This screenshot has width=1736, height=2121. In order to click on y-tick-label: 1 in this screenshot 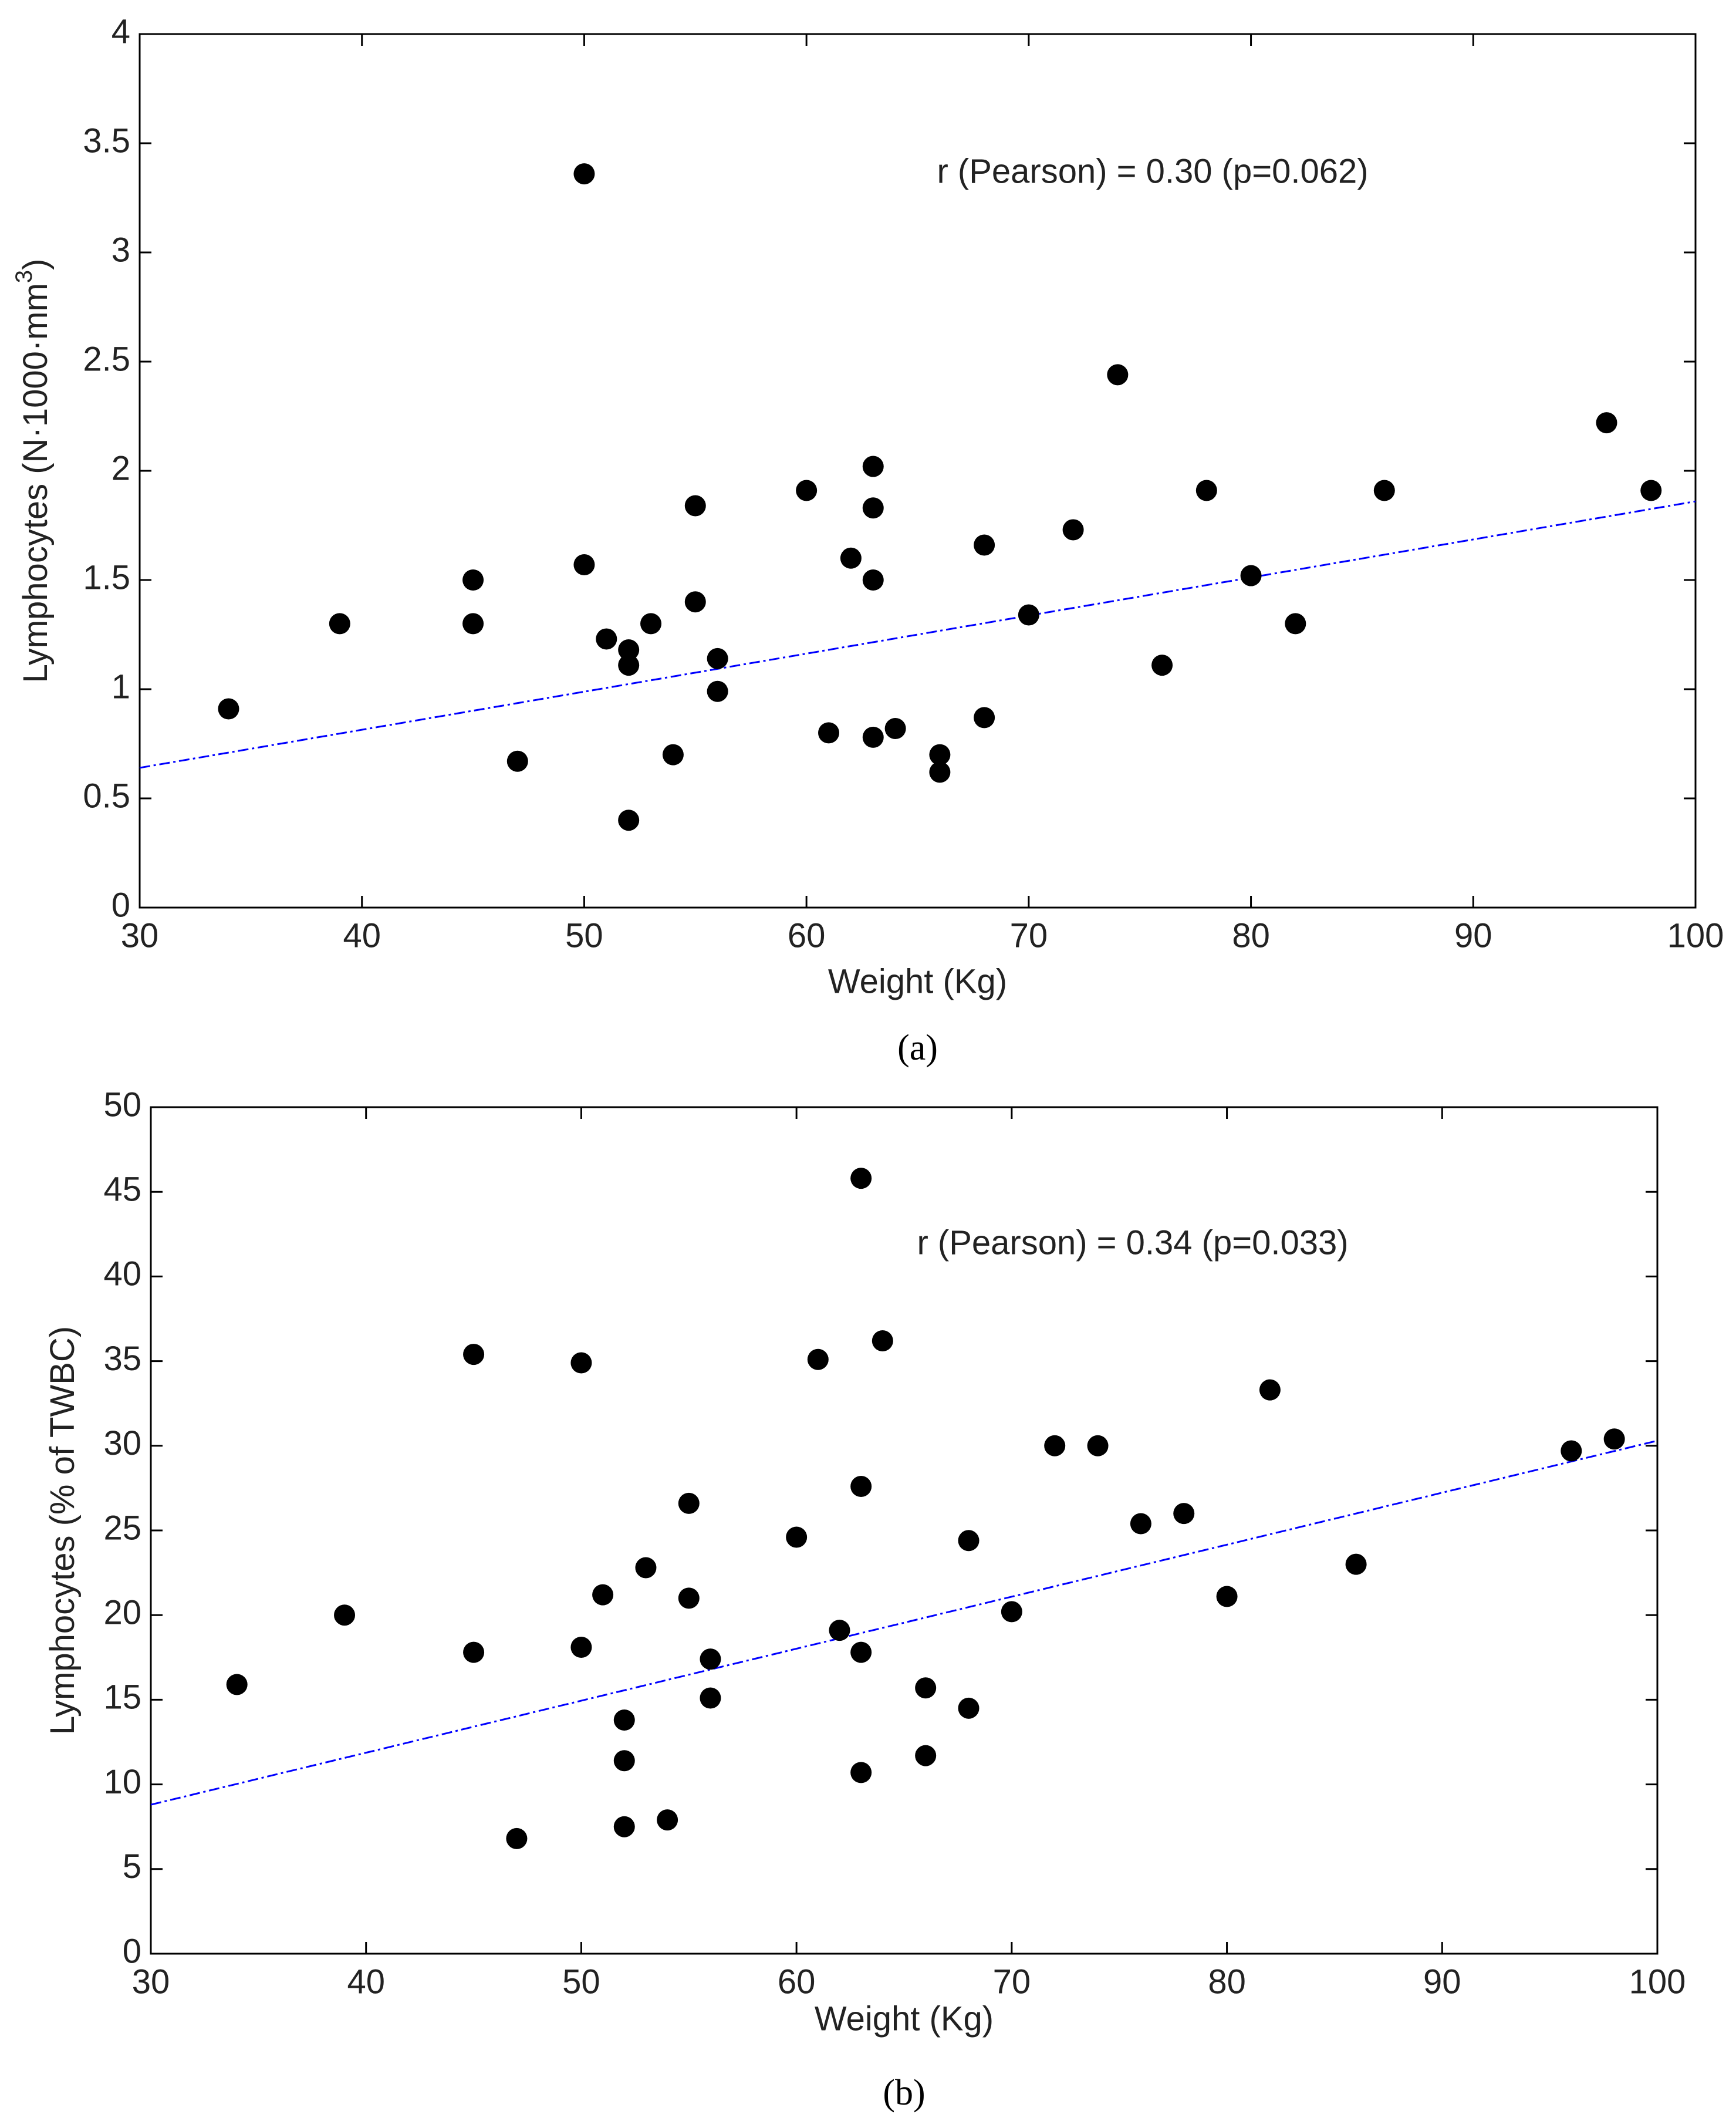, I will do `click(121, 686)`.